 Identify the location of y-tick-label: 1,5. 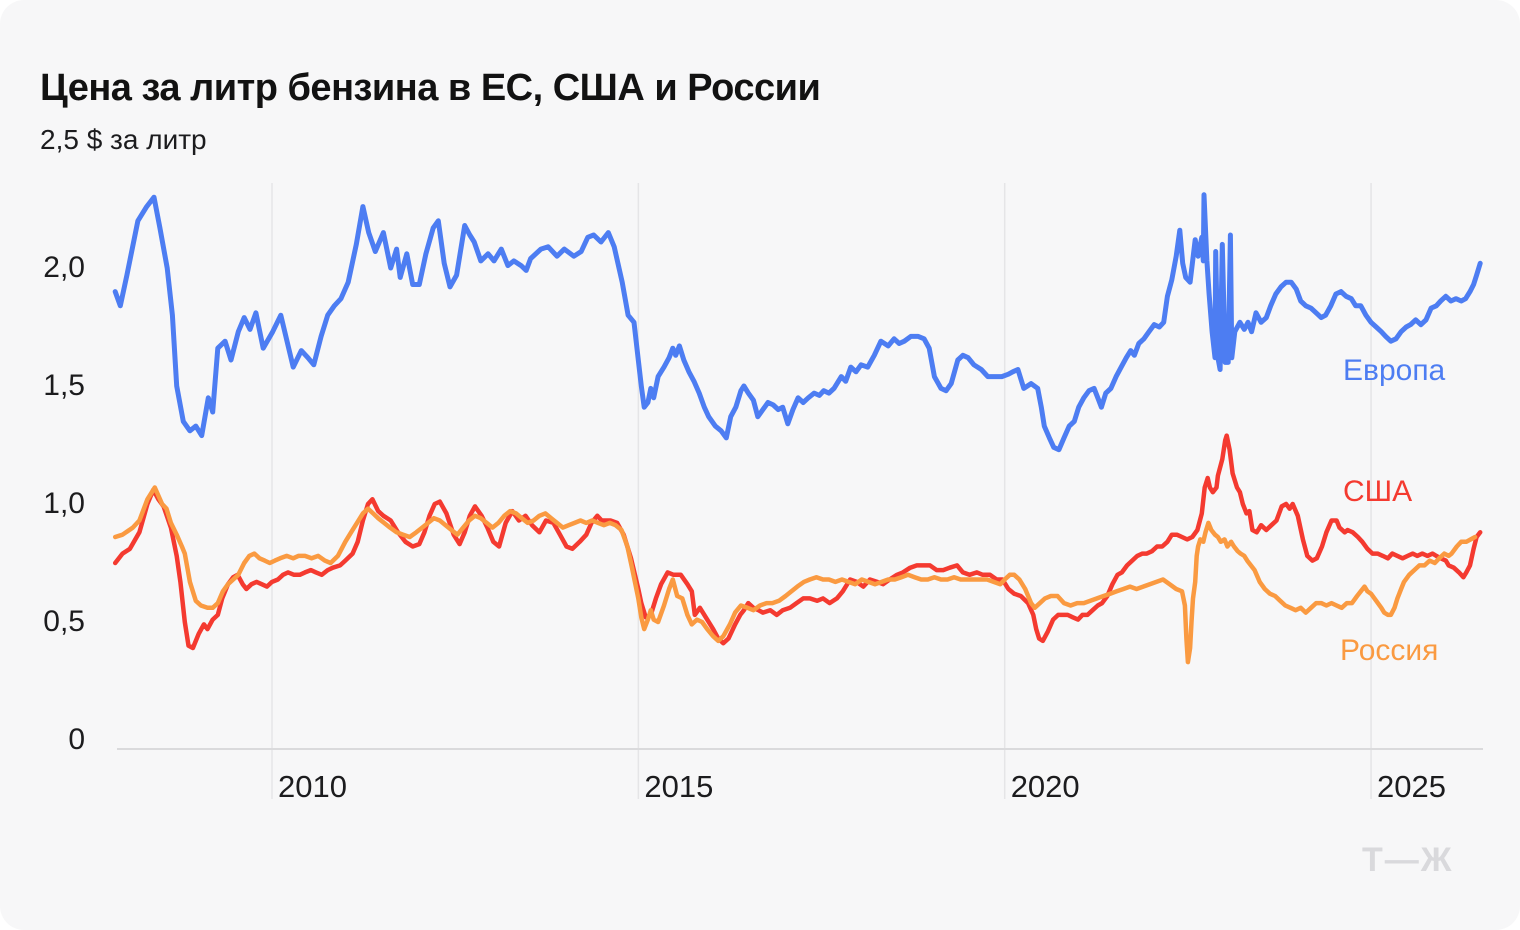
(64, 385).